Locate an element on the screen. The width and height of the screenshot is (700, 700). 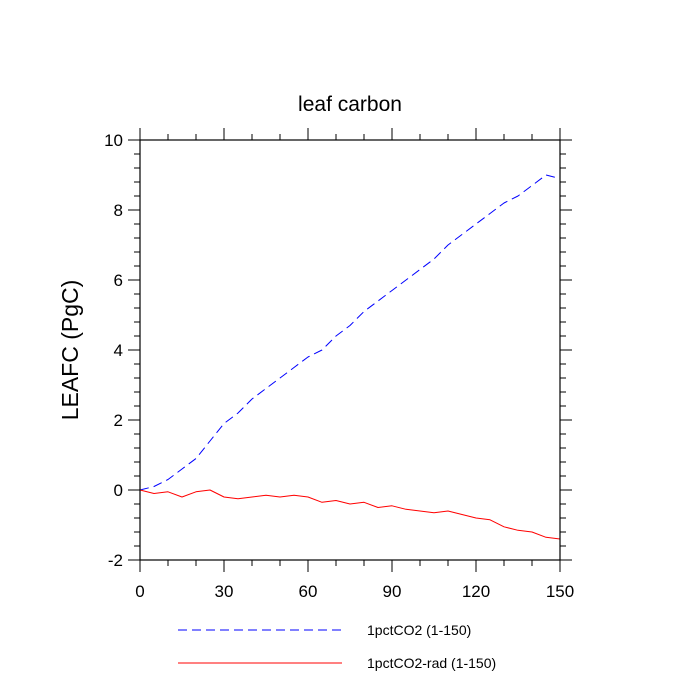
x-tick-label: 150 is located at coordinates (560, 591).